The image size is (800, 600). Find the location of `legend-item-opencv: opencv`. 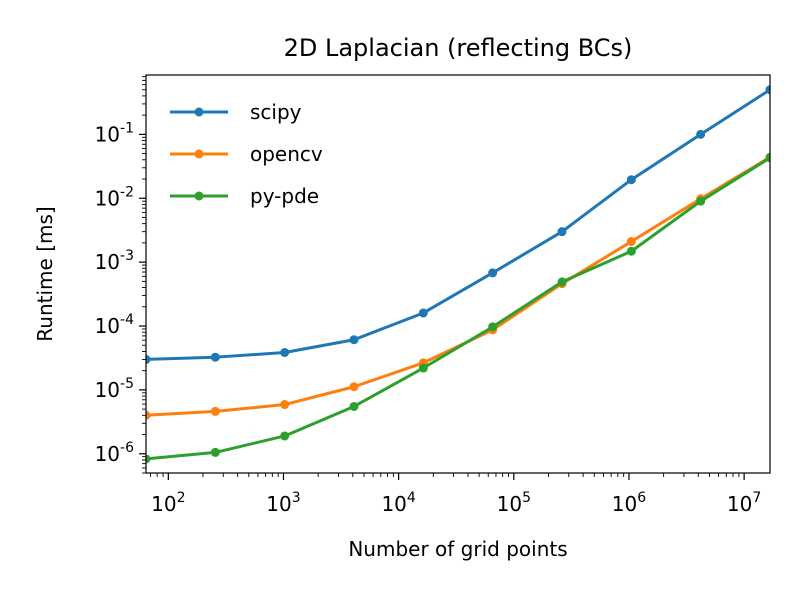

legend-item-opencv: opencv is located at coordinates (246, 154).